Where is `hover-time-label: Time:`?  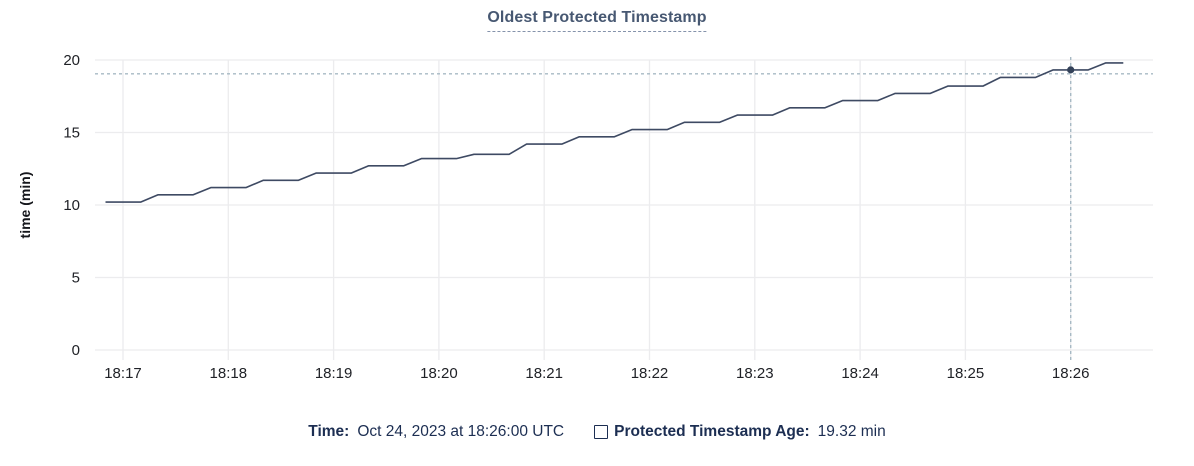
hover-time-label: Time: is located at coordinates (329, 431).